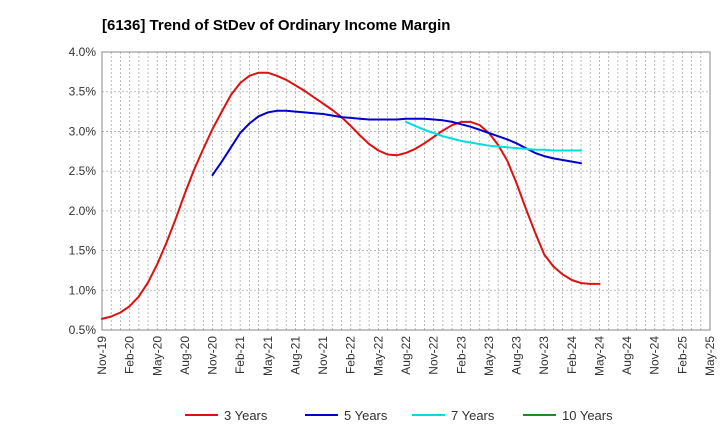  What do you see at coordinates (682, 355) in the screenshot?
I see `x-tick-label: Feb-25` at bounding box center [682, 355].